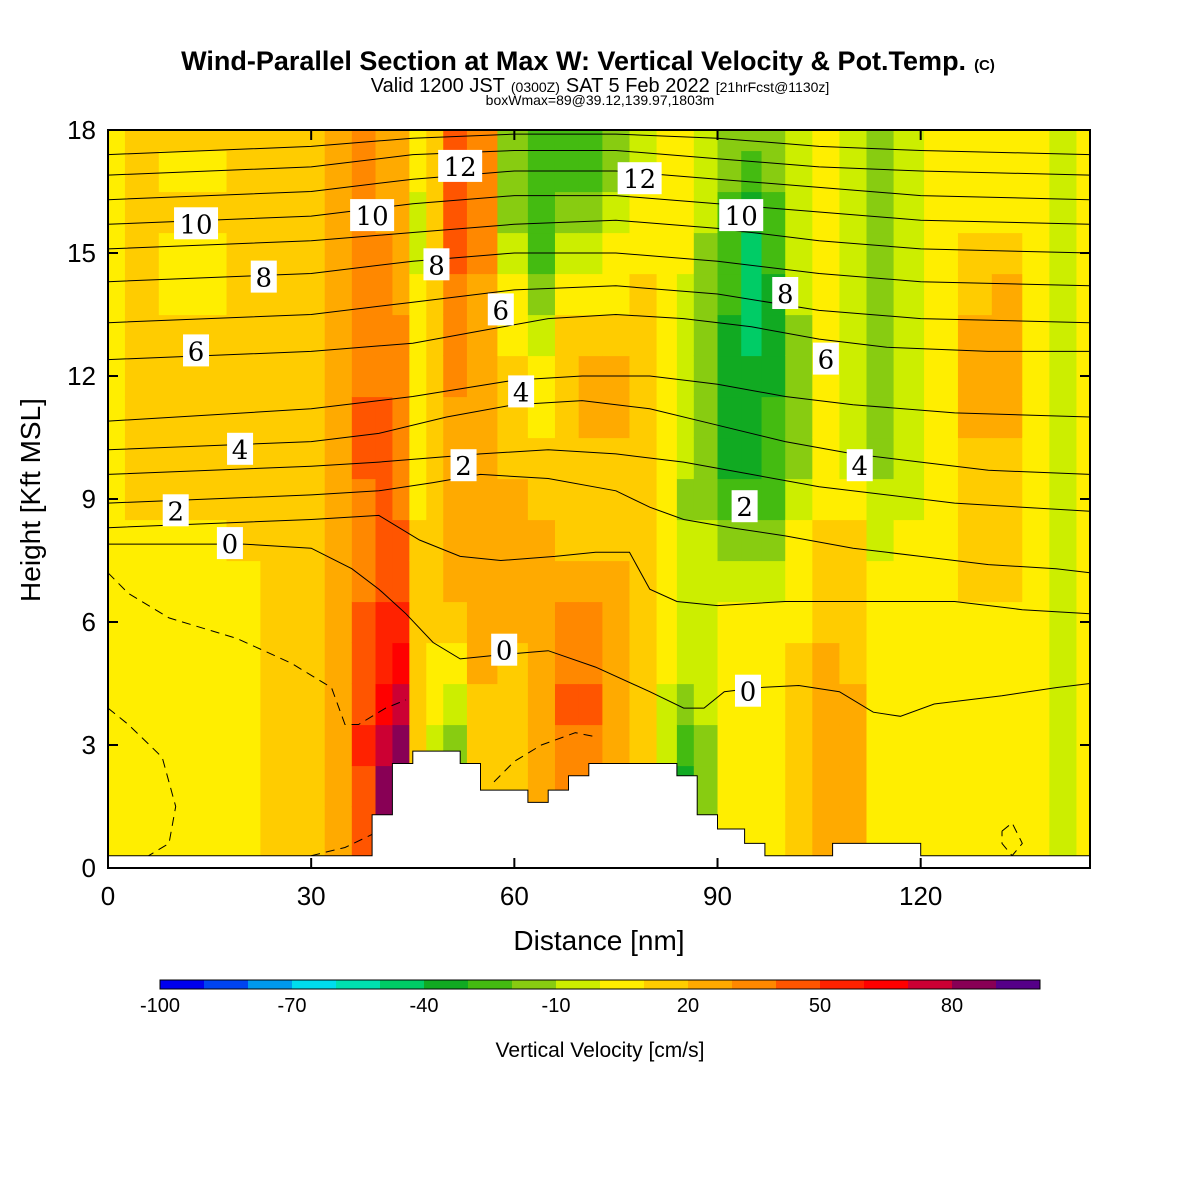 This screenshot has height=1200, width=1200. What do you see at coordinates (89, 745) in the screenshot?
I see `y-tick-label: 3` at bounding box center [89, 745].